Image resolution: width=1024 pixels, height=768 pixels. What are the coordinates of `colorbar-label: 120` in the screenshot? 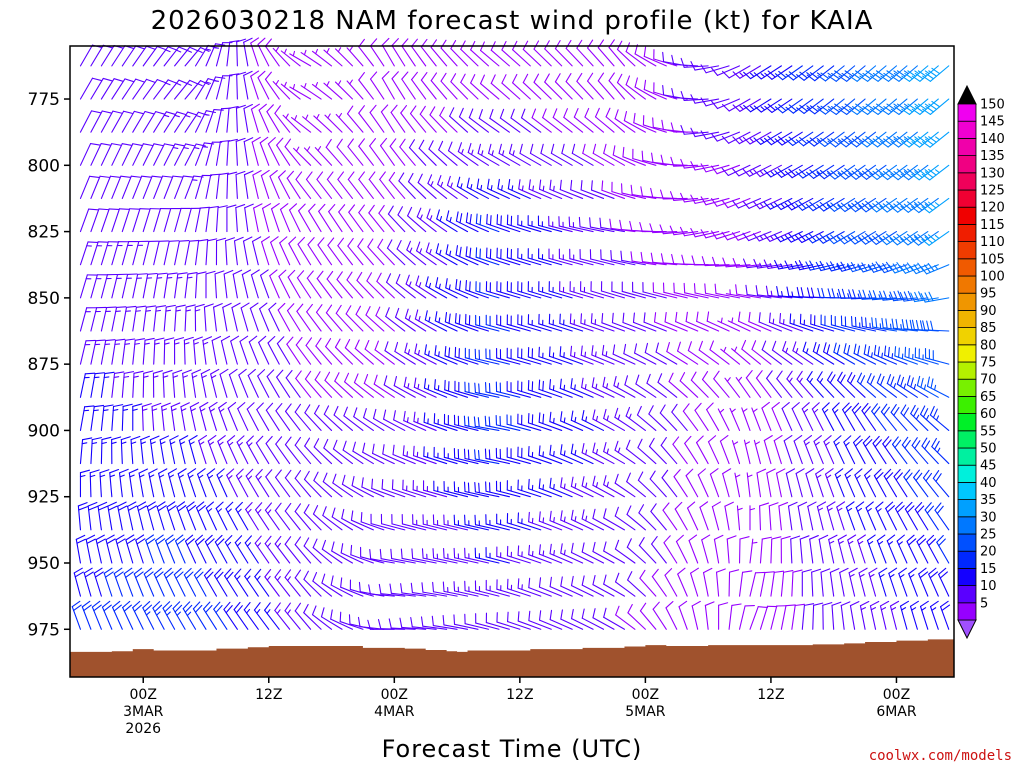 It's located at (992, 208).